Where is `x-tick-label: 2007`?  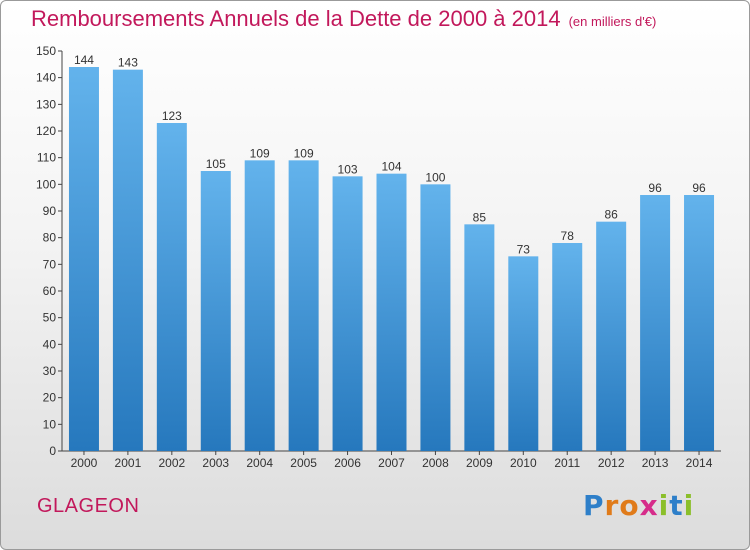 x-tick-label: 2007 is located at coordinates (391, 463).